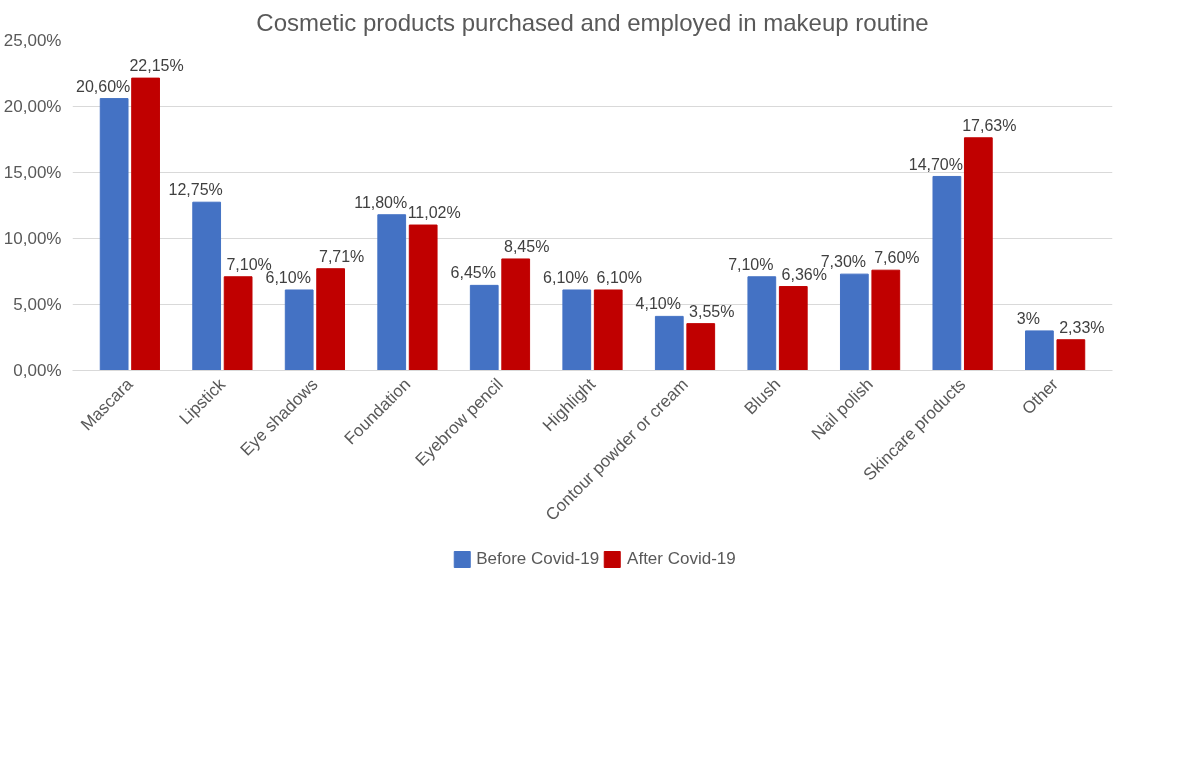 Image resolution: width=1192 pixels, height=769 pixels. Describe the element at coordinates (989, 125) in the screenshot. I see `data-label: 17,63%` at that location.